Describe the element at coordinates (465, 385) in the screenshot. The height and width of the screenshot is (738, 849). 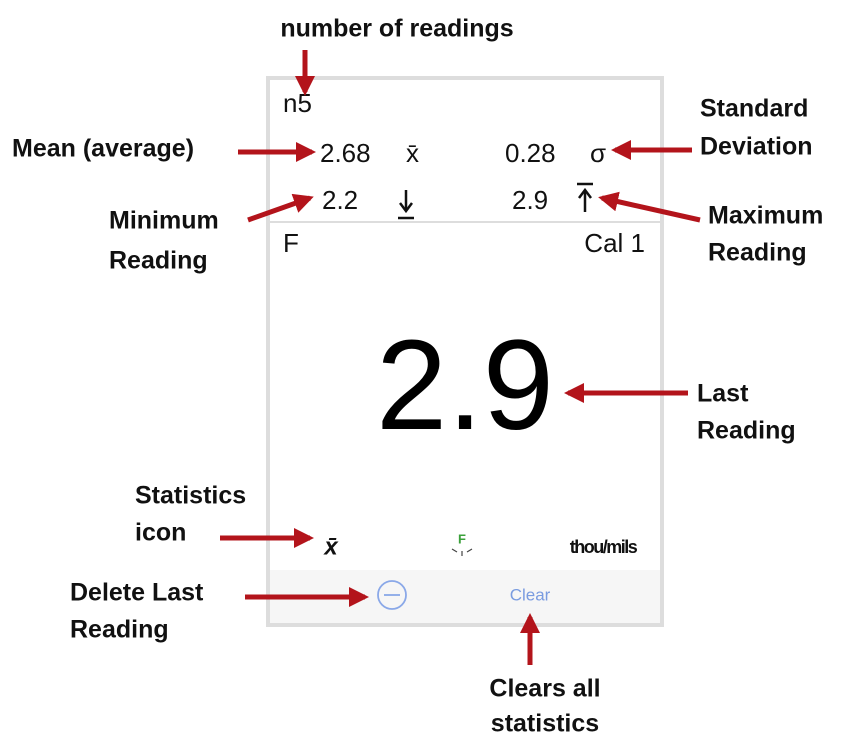
I see `last-reading: 2.9` at that location.